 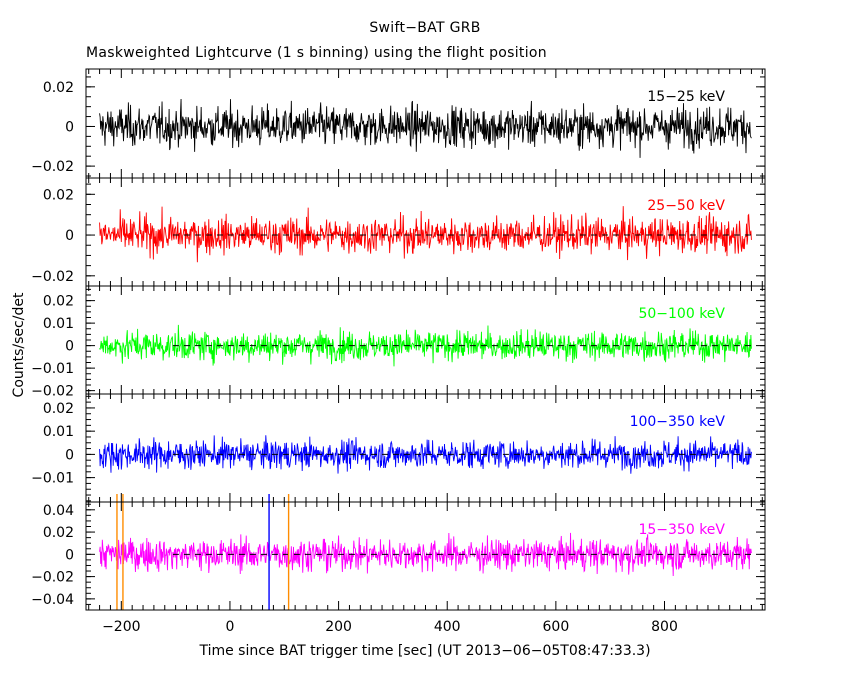 What do you see at coordinates (121, 627) in the screenshot?
I see `x-tick-label: −200` at bounding box center [121, 627].